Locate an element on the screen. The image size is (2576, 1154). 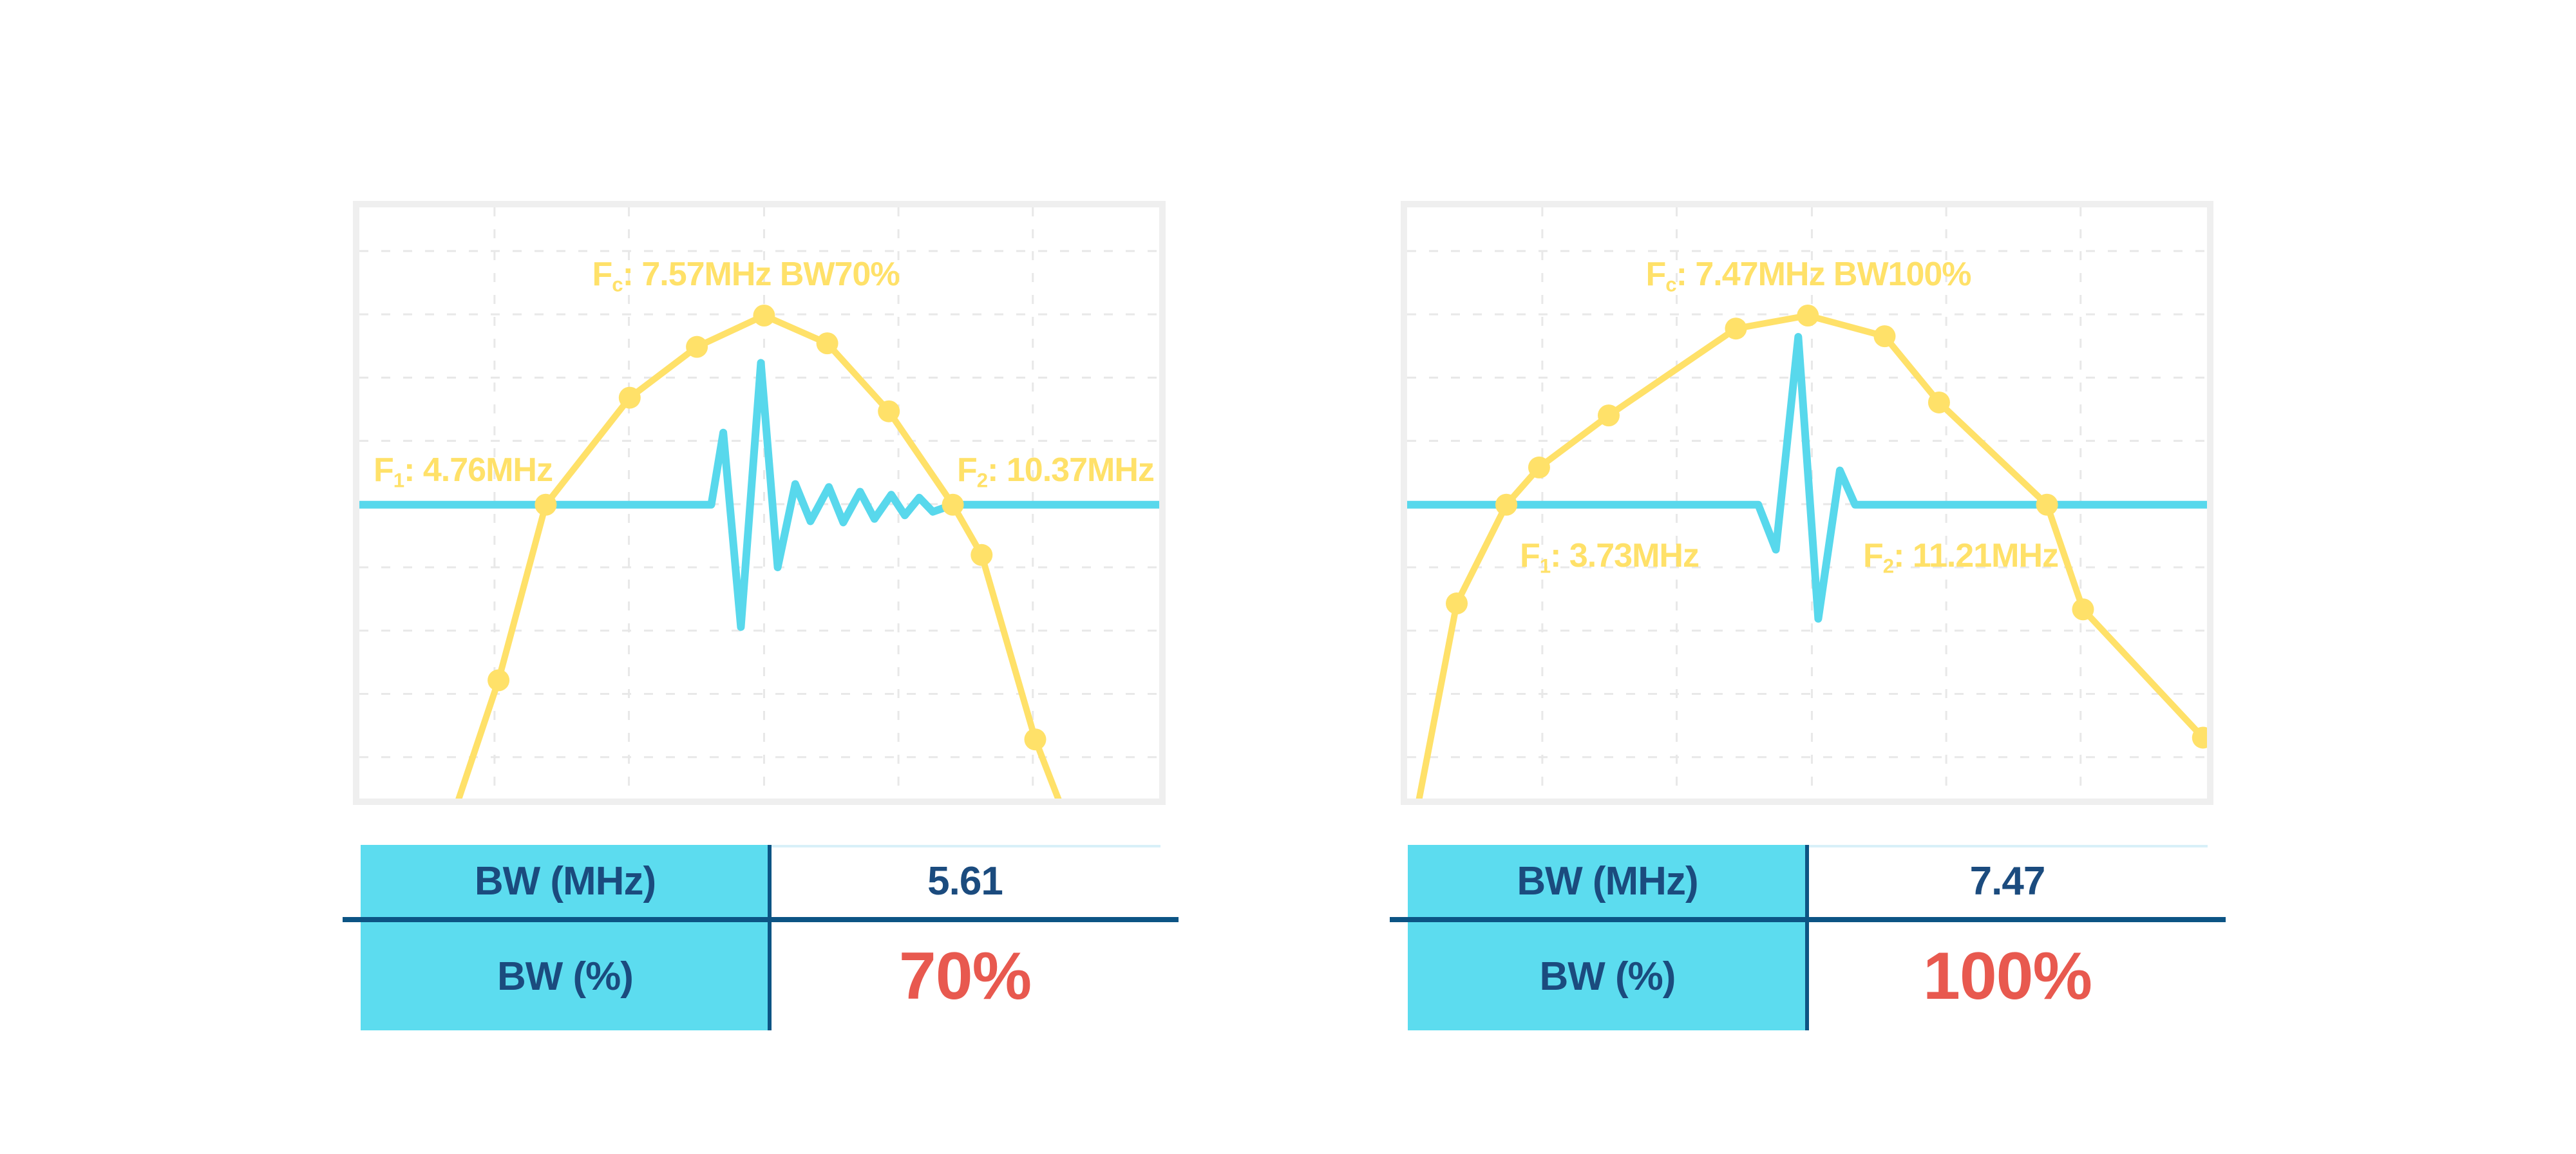
bw-pct-value: 100% is located at coordinates (2008, 976).